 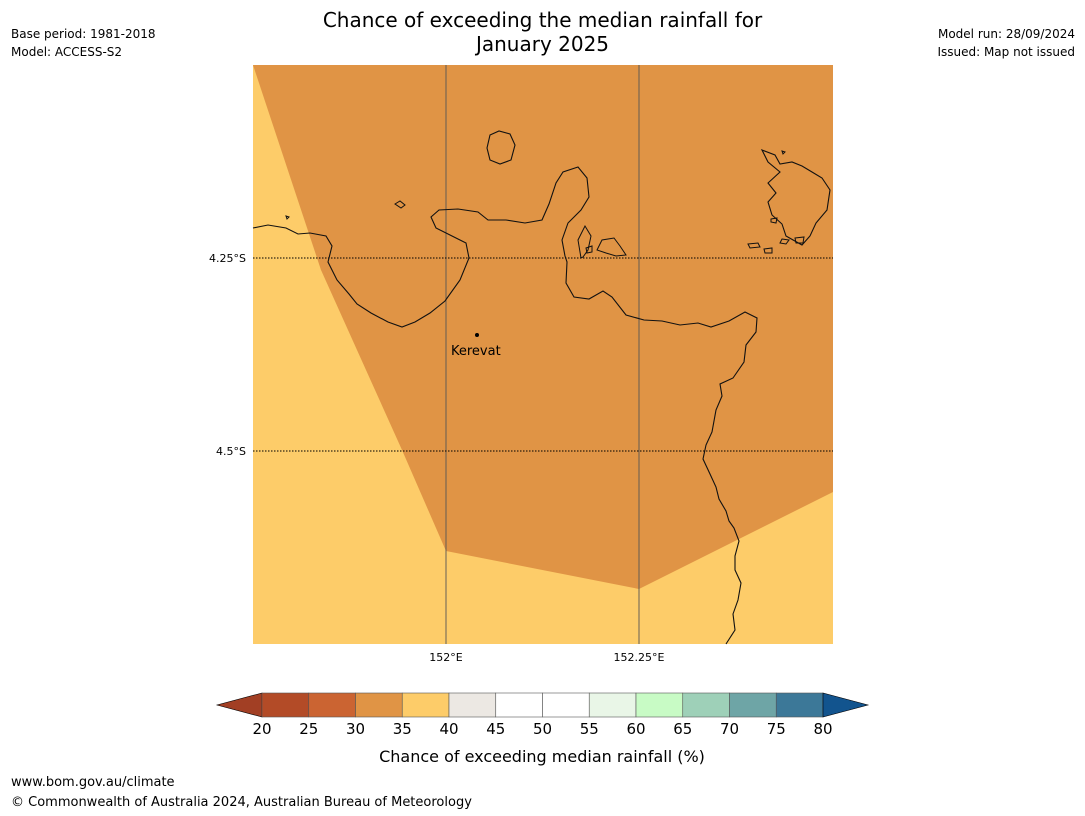 What do you see at coordinates (639, 657) in the screenshot?
I see `lon-label-152-25e: 152.25°E` at bounding box center [639, 657].